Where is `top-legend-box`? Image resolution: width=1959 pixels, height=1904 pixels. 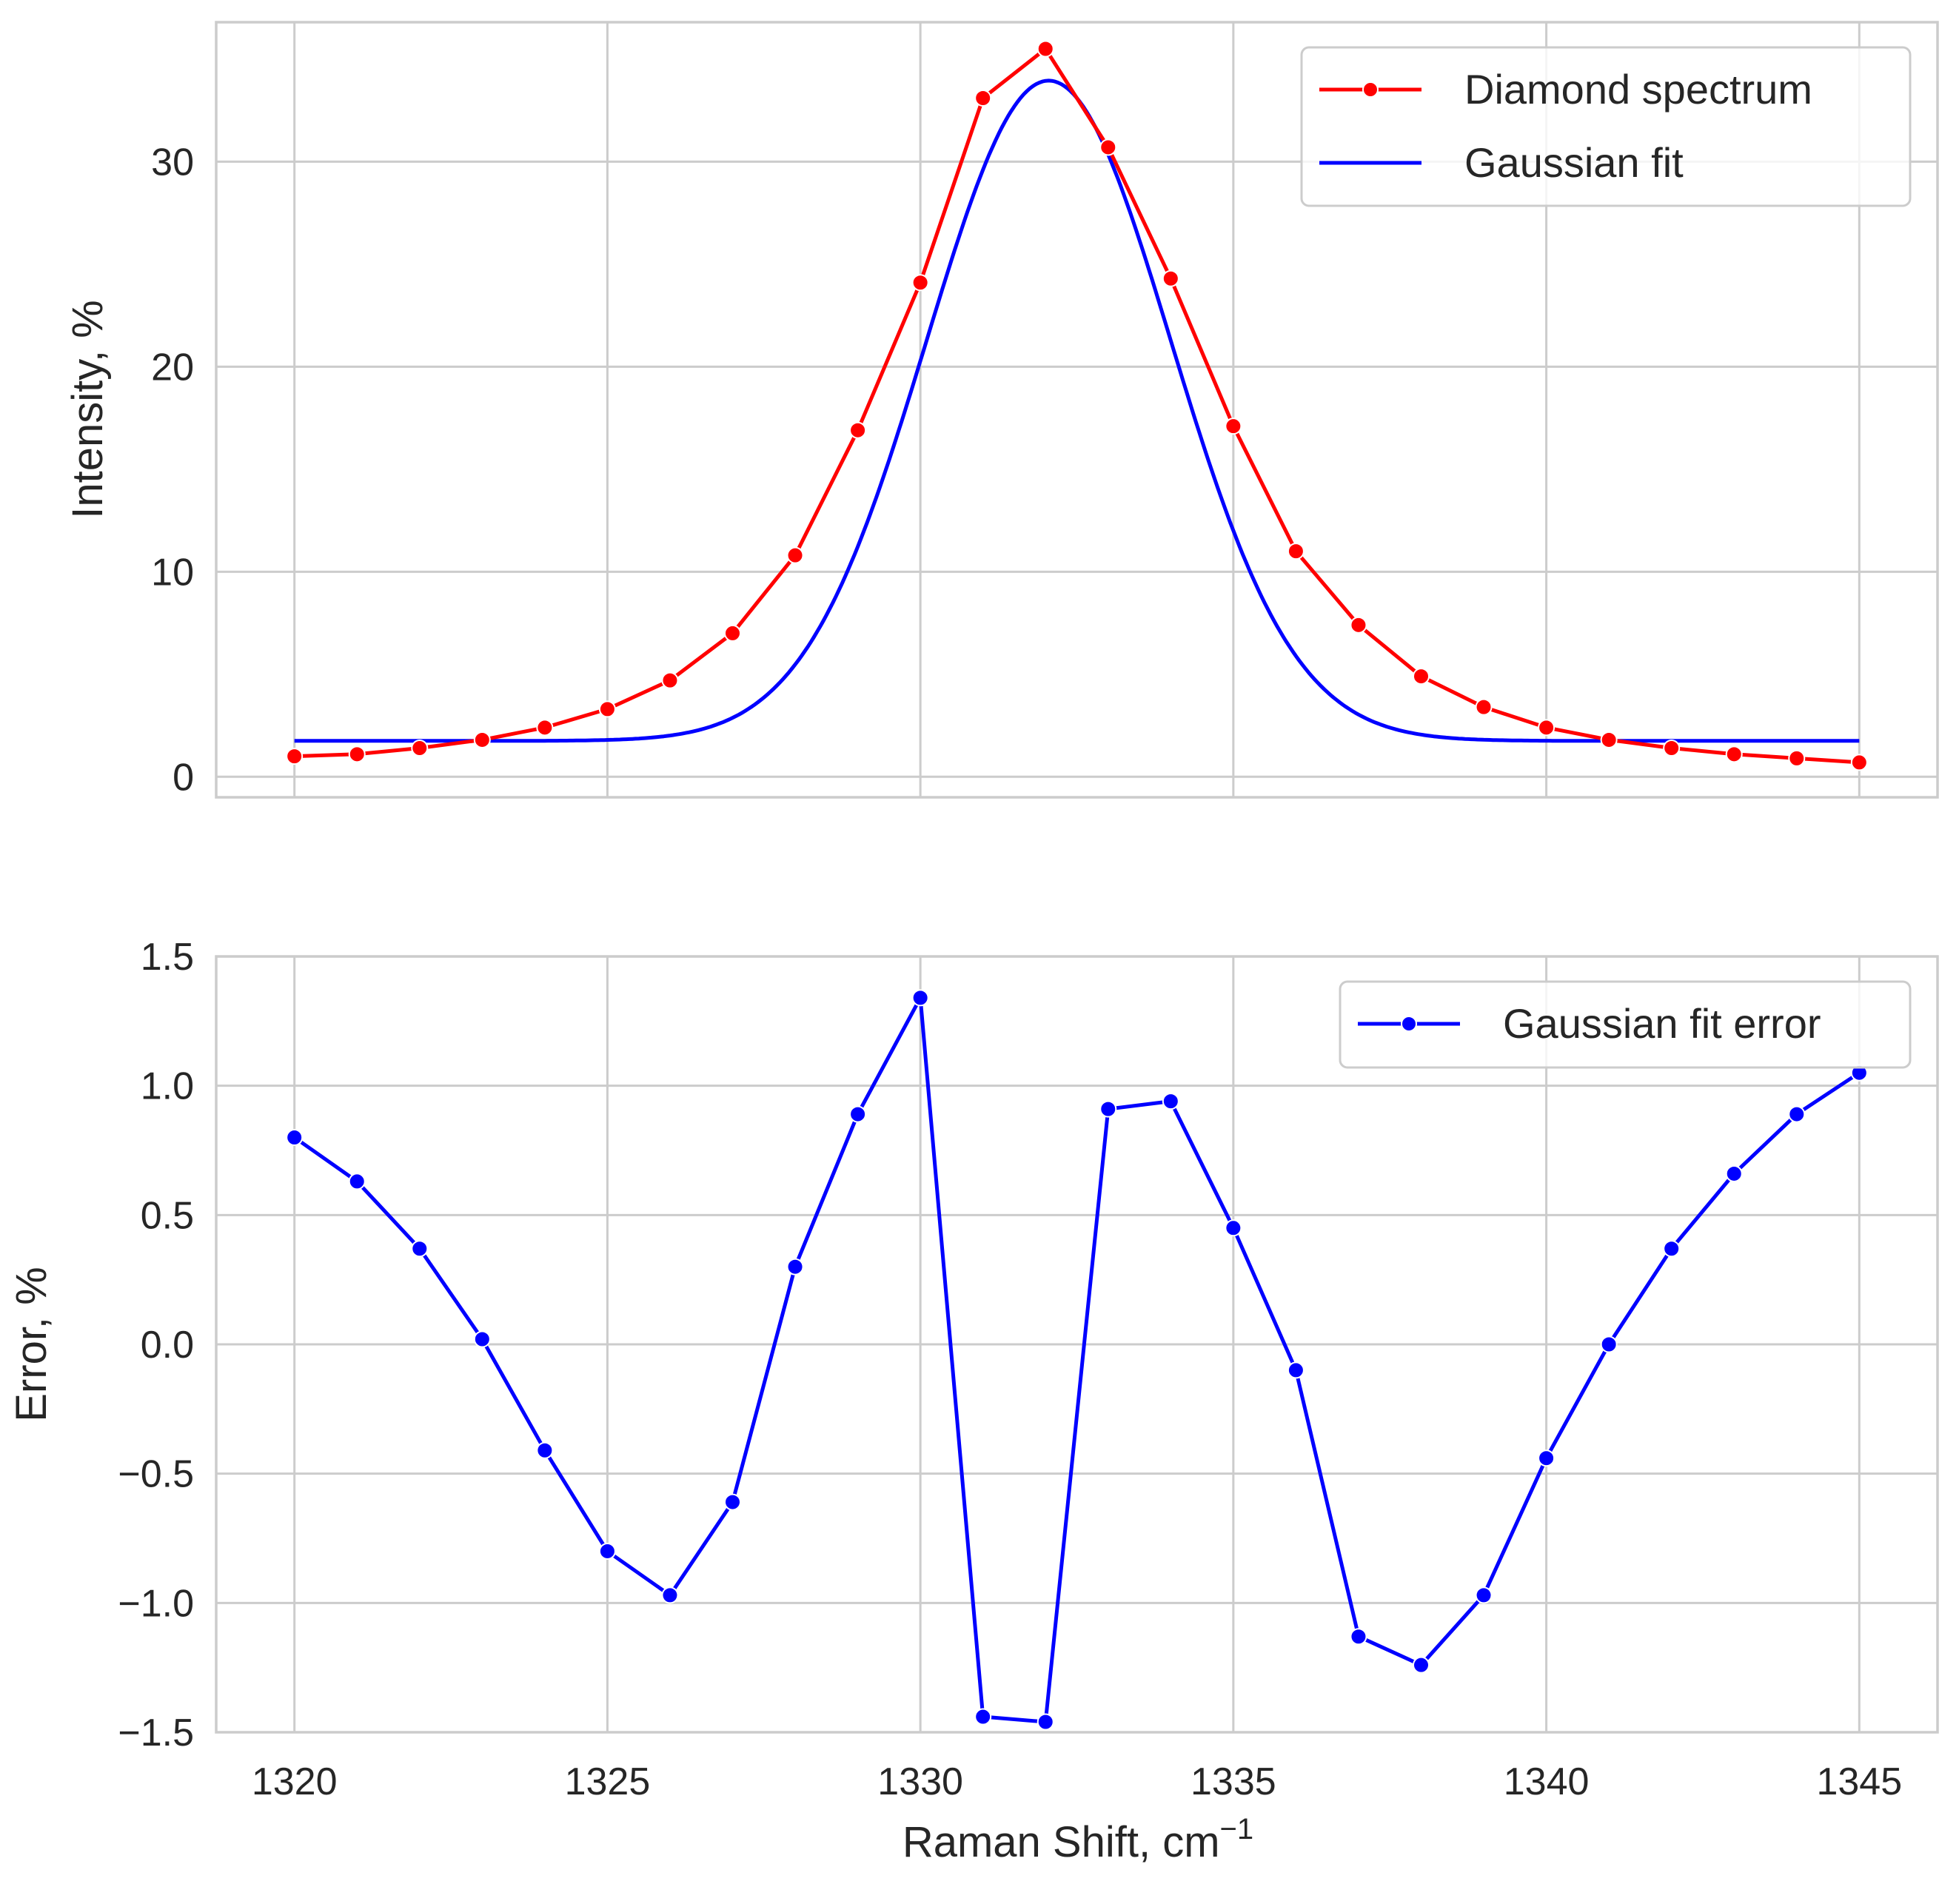
top-legend-box is located at coordinates (1606, 127).